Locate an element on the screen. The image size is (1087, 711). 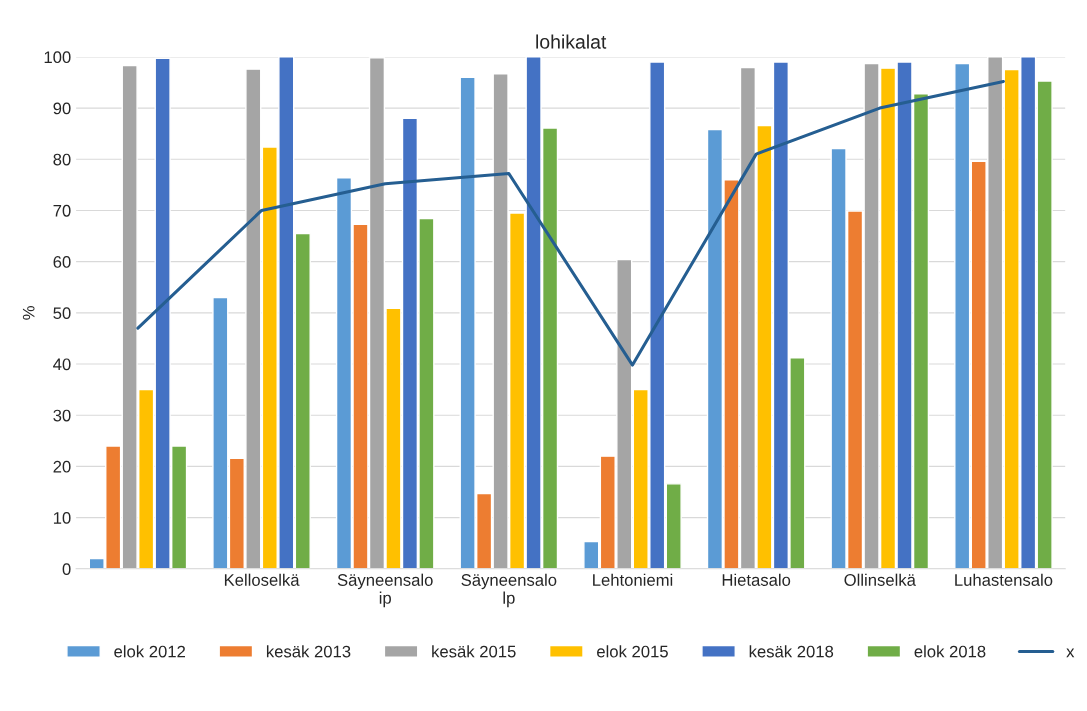
y-tick-label: 0 is located at coordinates (66, 569).